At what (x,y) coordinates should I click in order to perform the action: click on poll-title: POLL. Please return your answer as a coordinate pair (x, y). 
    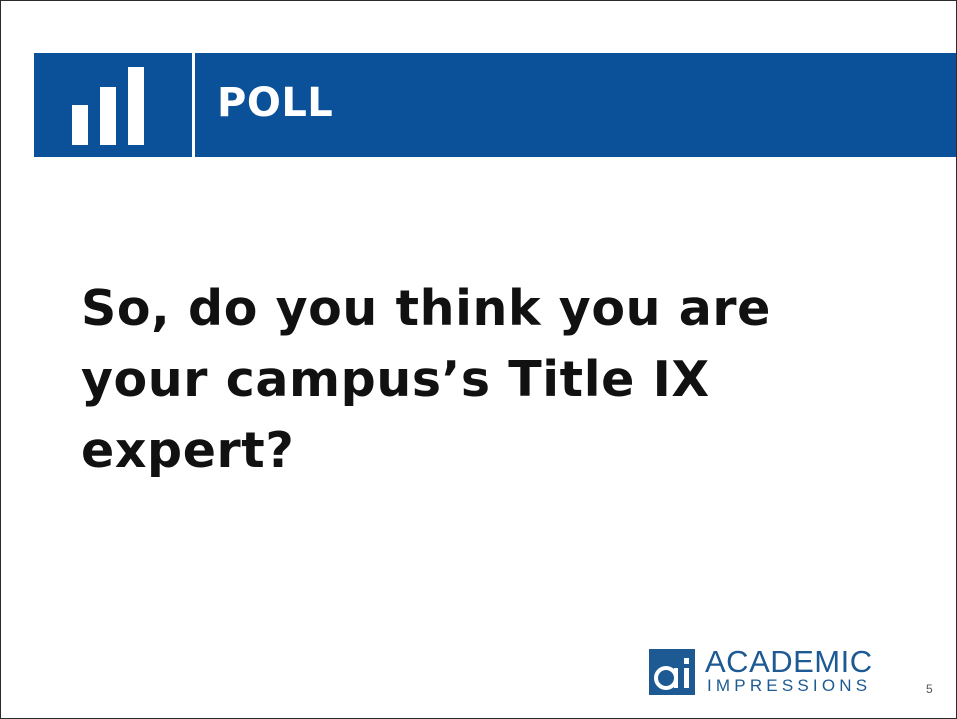
    Looking at the image, I should click on (275, 103).